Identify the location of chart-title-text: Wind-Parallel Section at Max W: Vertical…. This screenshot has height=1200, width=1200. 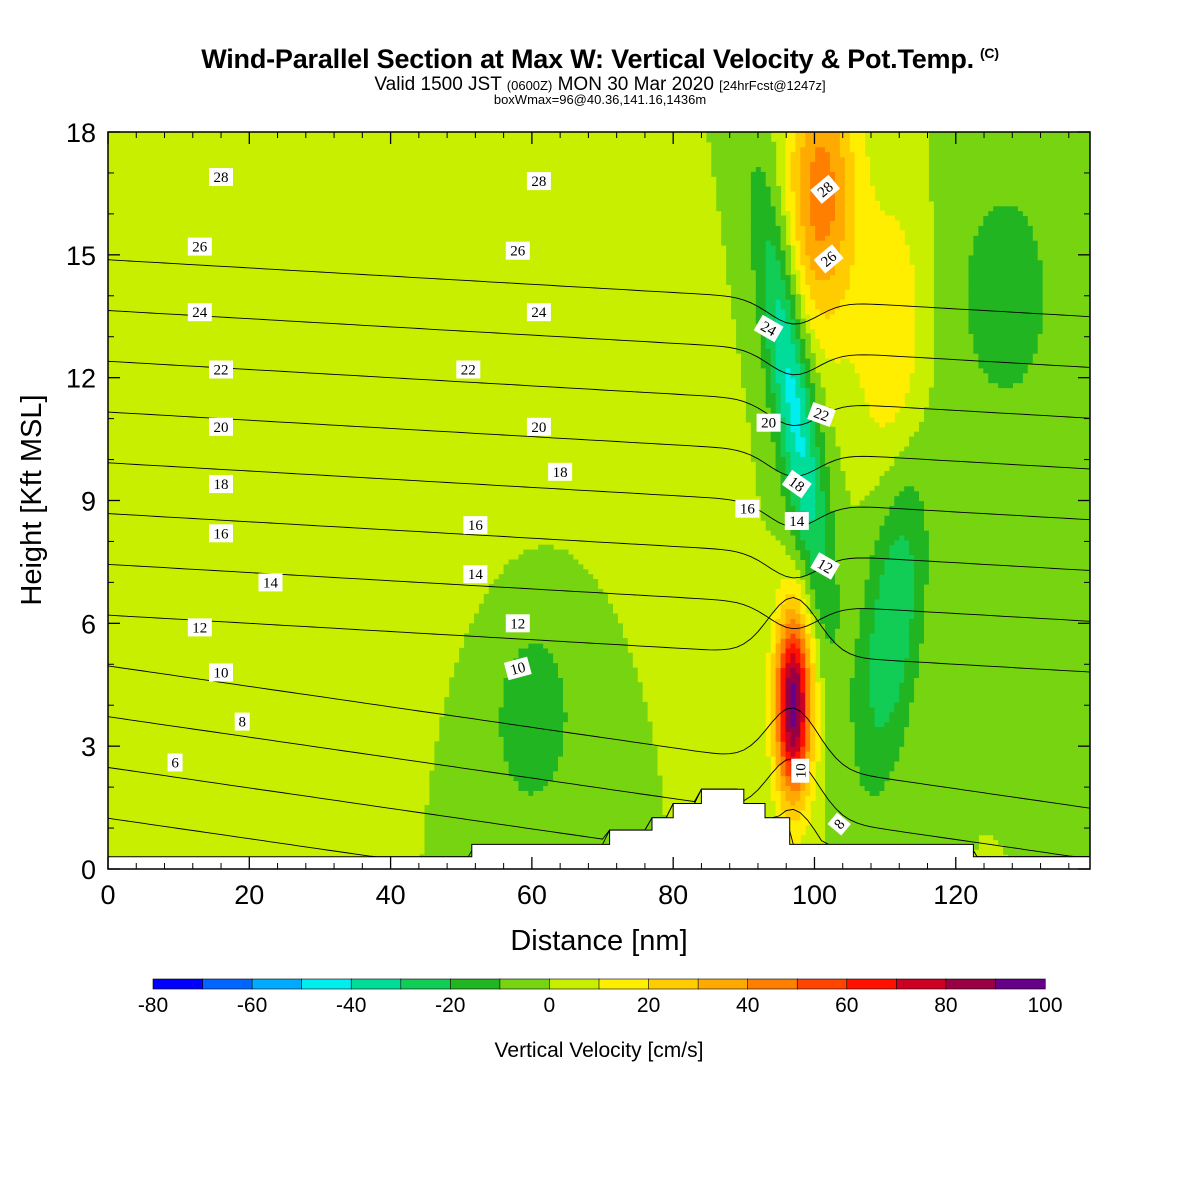
(587, 59).